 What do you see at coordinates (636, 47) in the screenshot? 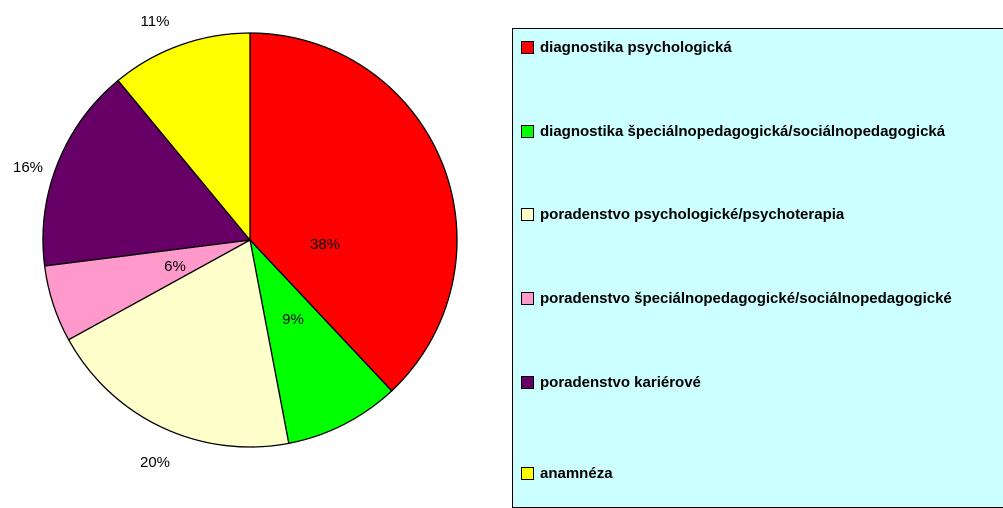
I see `legend-label: diagnostika psychologická` at bounding box center [636, 47].